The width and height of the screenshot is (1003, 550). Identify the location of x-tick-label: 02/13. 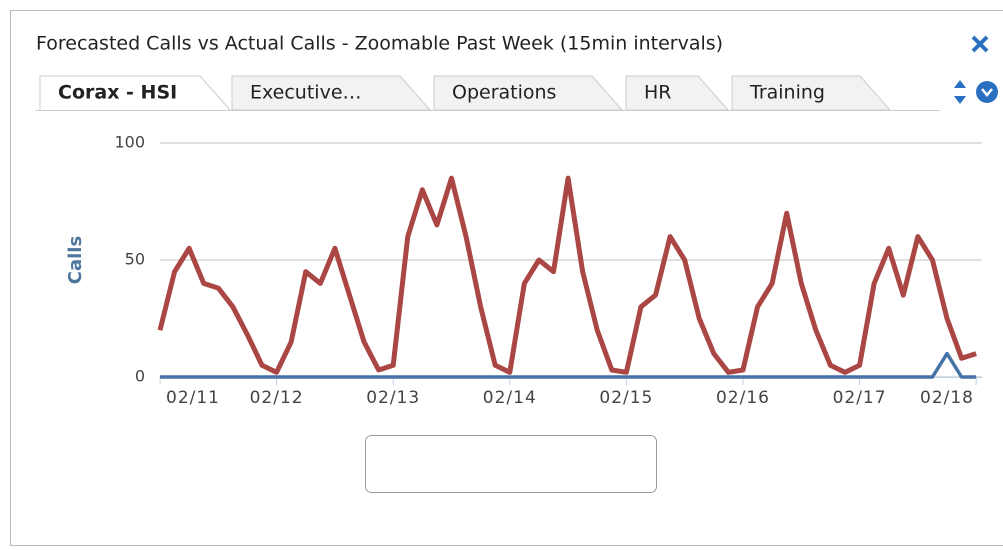
(393, 398).